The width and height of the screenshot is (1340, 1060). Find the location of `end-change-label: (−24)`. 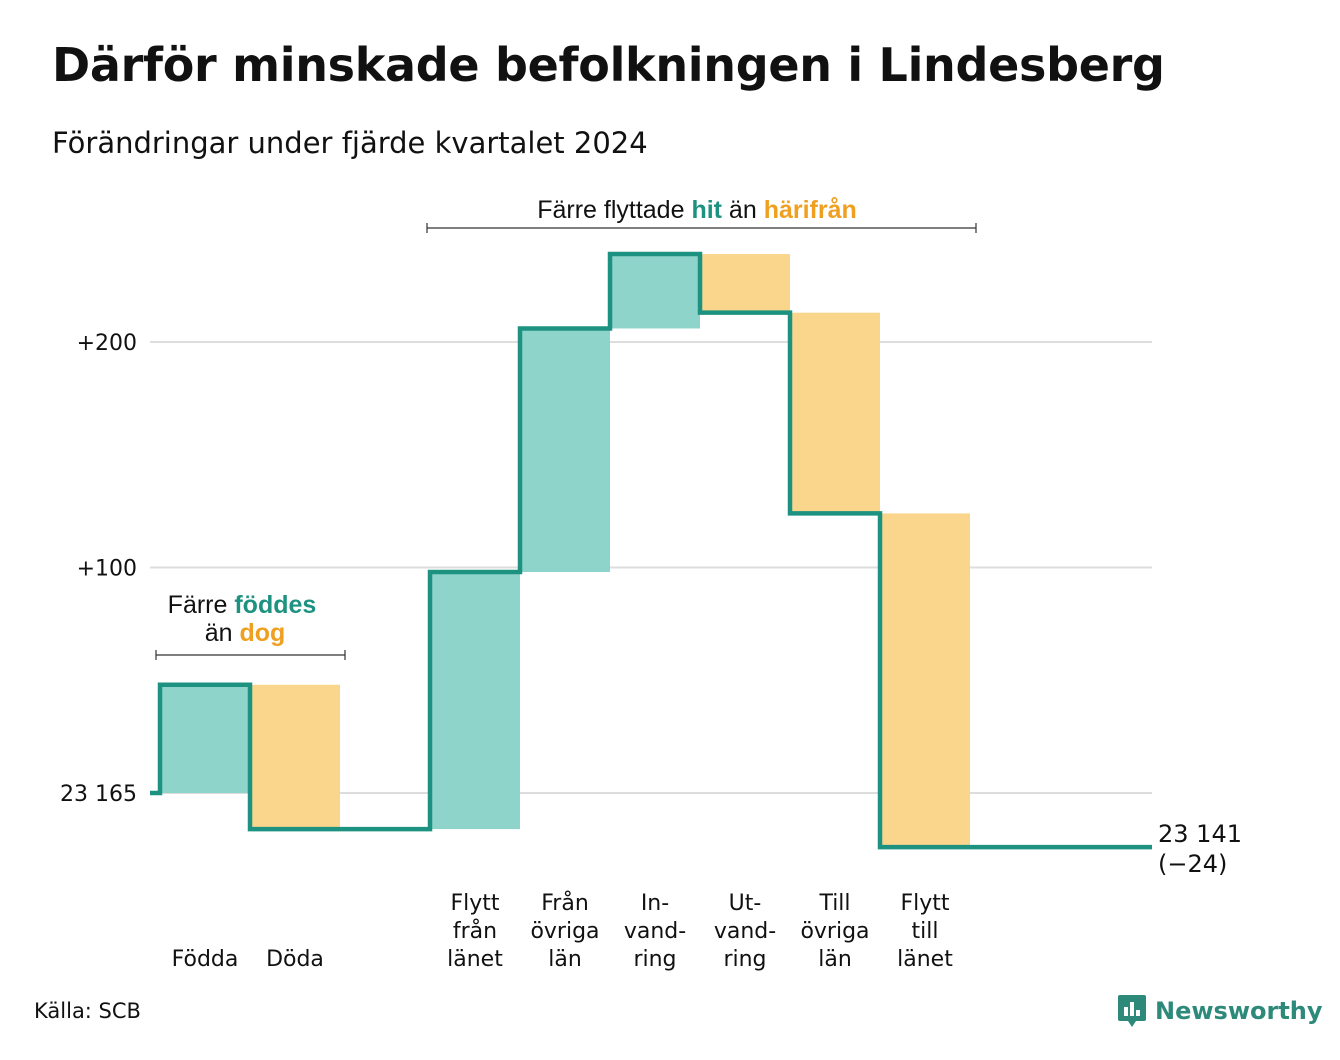

end-change-label: (−24) is located at coordinates (1192, 864).